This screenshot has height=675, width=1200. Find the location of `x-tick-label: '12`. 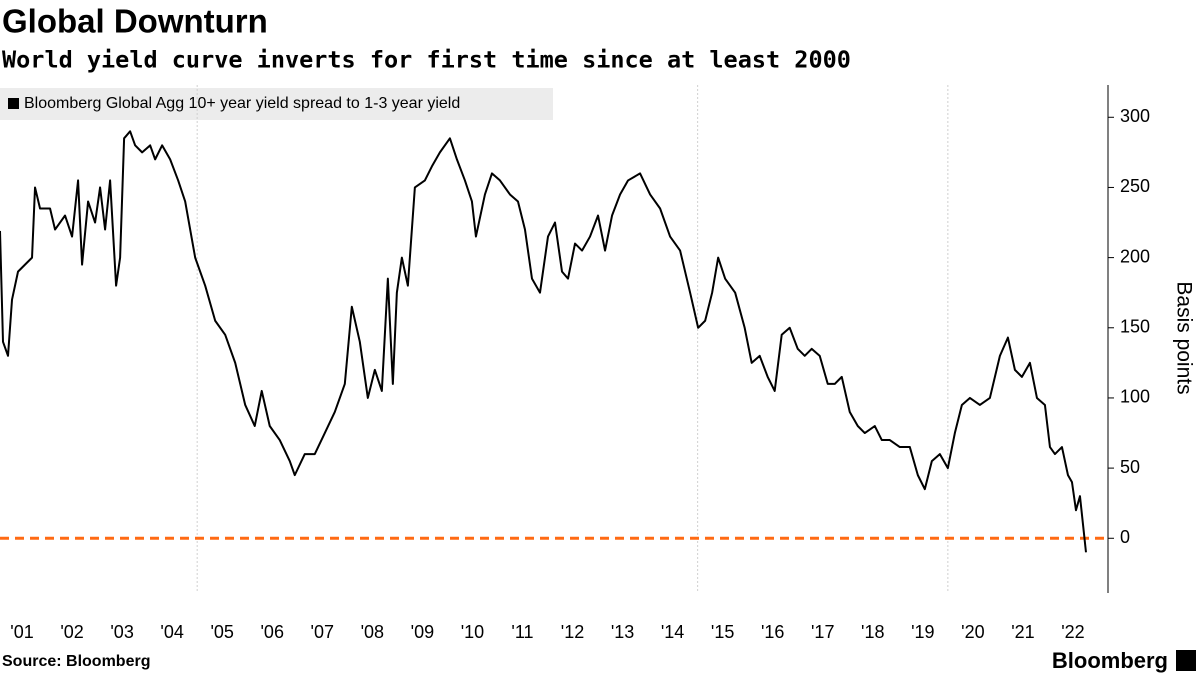

x-tick-label: '12 is located at coordinates (572, 632).